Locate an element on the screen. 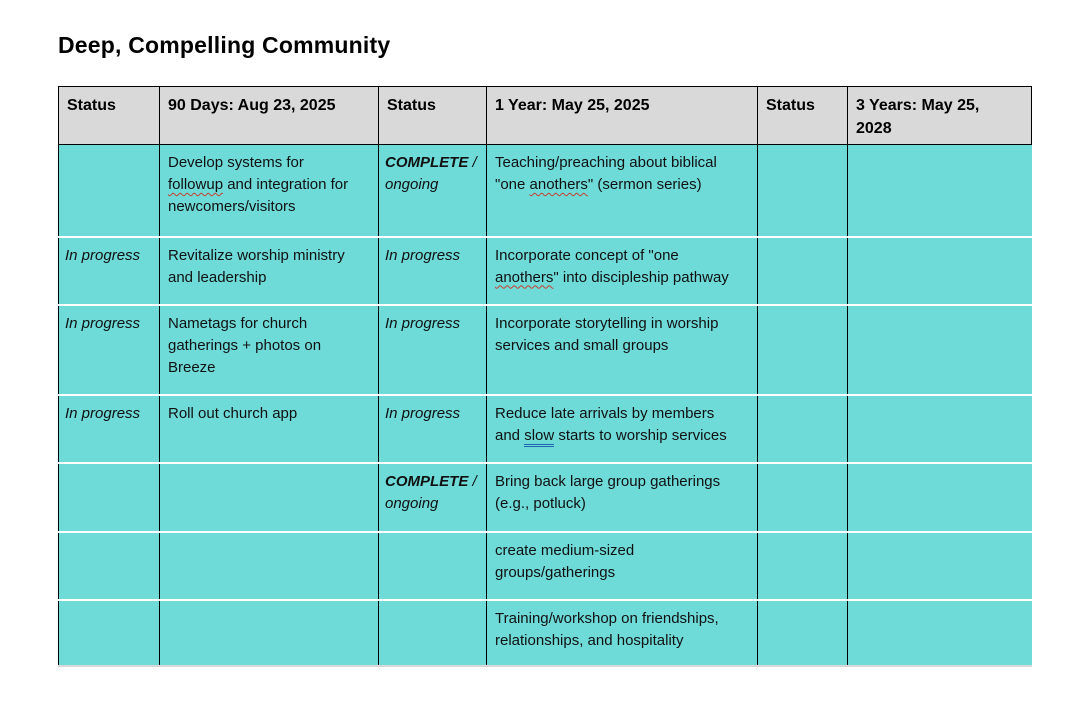 This screenshot has height=713, width=1088. page-title: Deep, Compelling Community is located at coordinates (224, 45).